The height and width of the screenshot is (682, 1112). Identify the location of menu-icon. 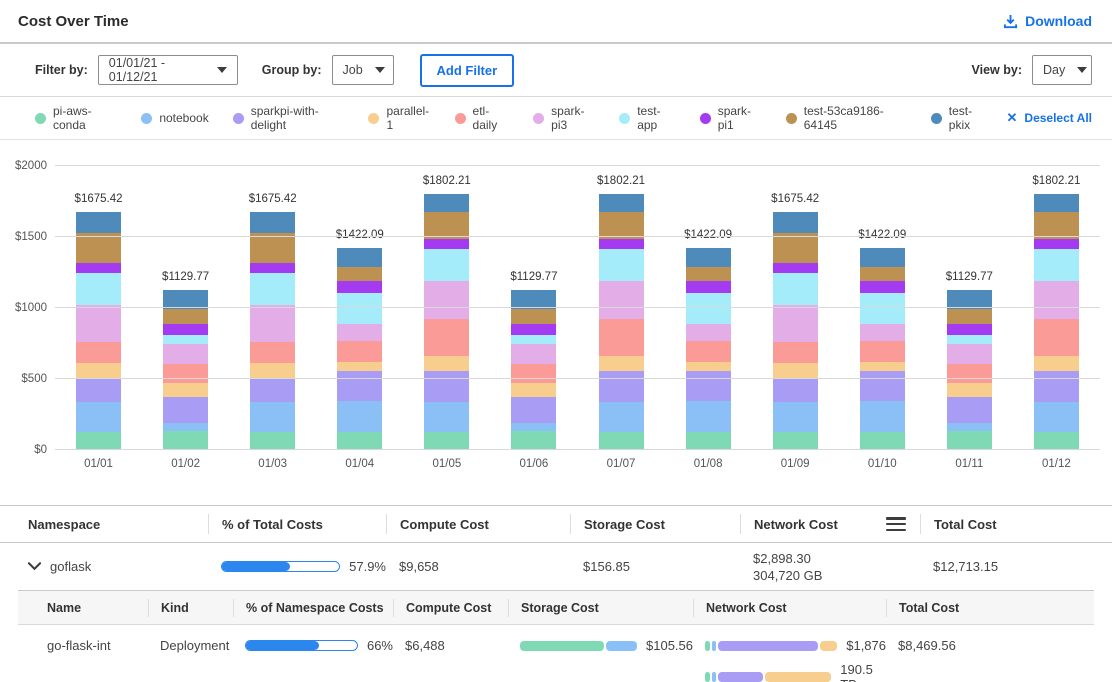
(896, 524).